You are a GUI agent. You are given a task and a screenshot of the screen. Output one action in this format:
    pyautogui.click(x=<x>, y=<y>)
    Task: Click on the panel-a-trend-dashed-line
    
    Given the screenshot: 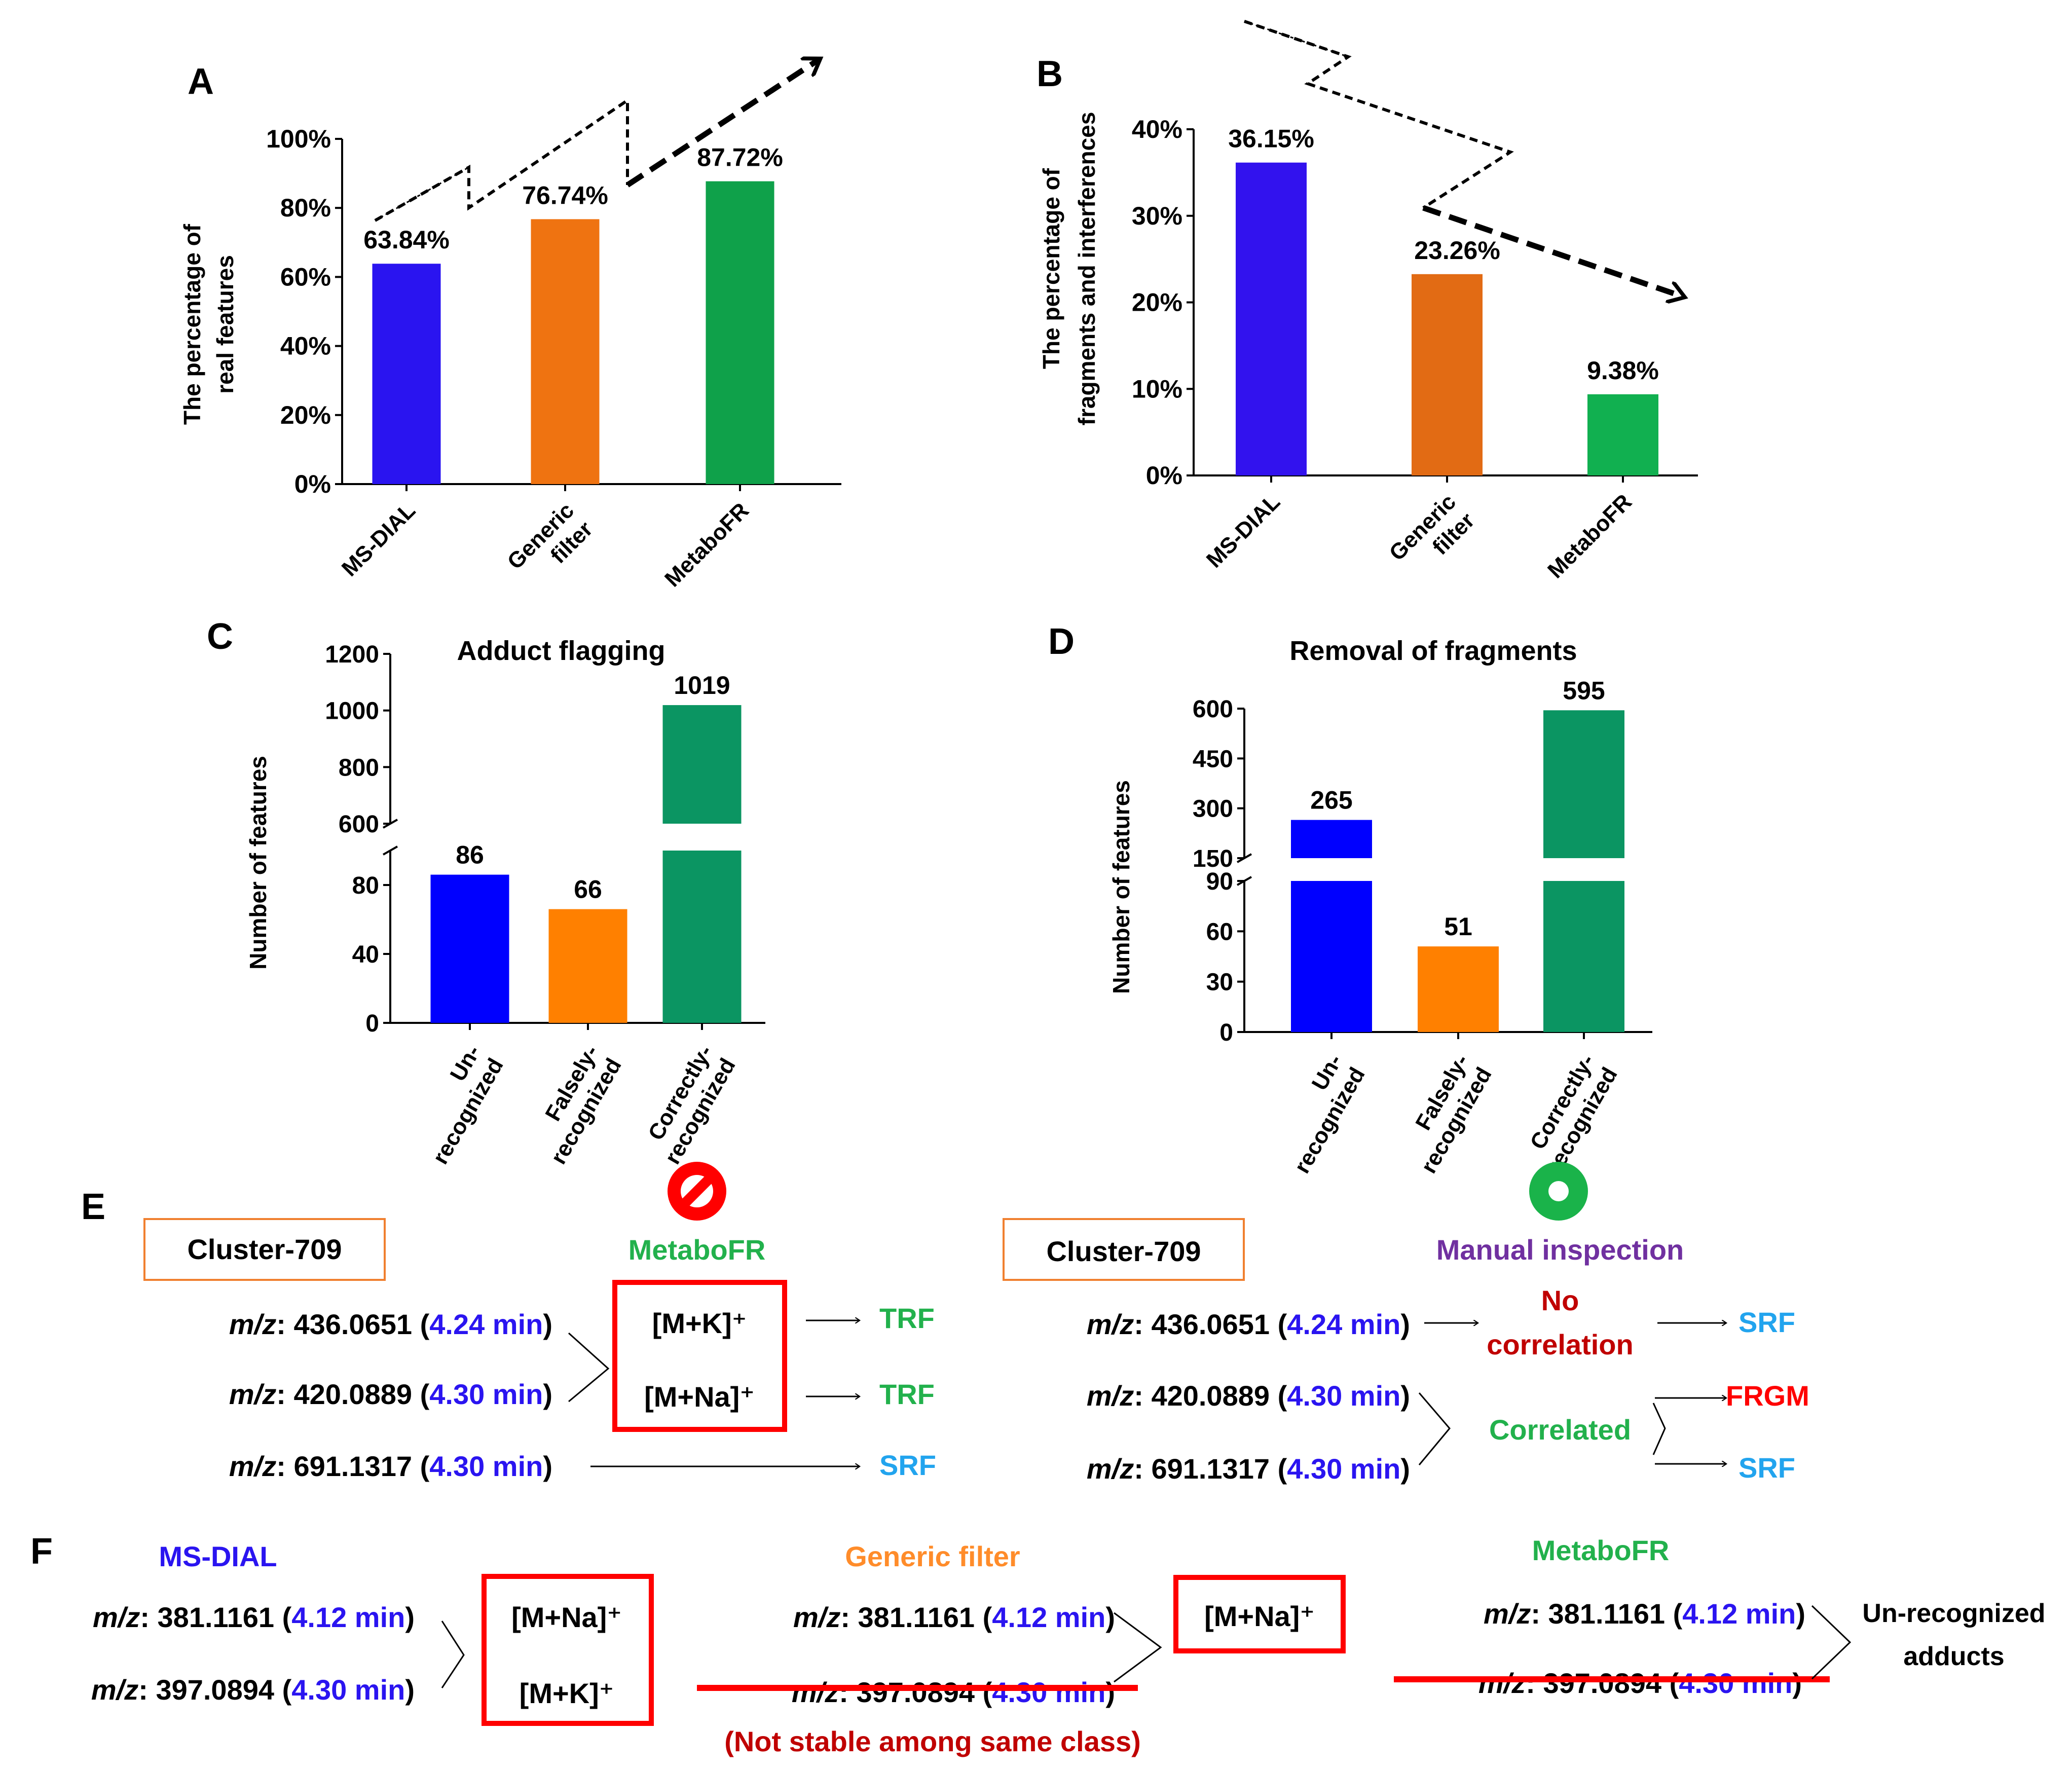 What is the action you would take?
    pyautogui.click(x=501, y=159)
    